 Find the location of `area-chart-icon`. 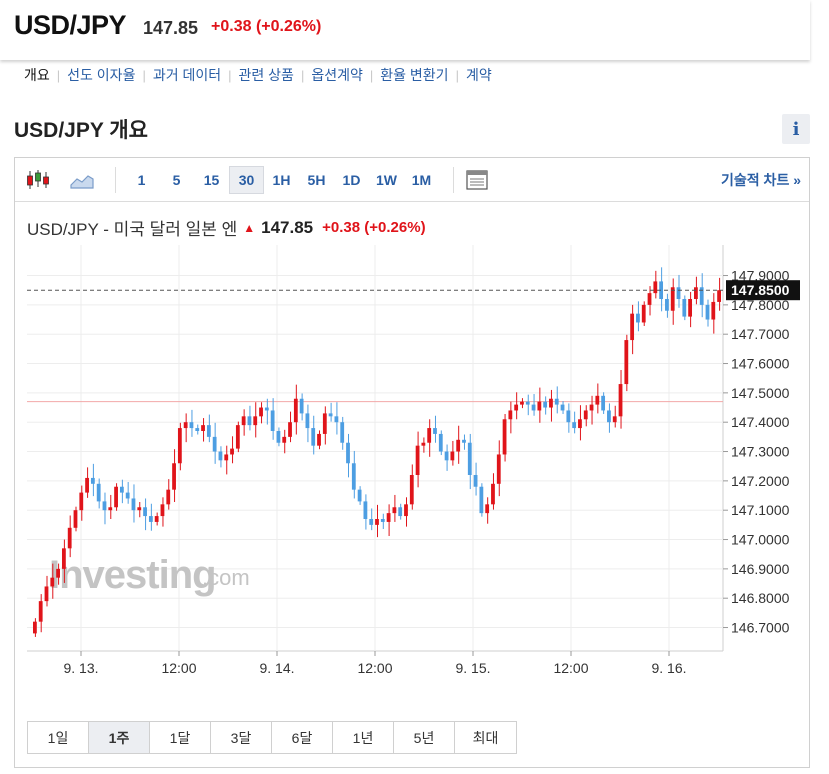

area-chart-icon is located at coordinates (82, 180).